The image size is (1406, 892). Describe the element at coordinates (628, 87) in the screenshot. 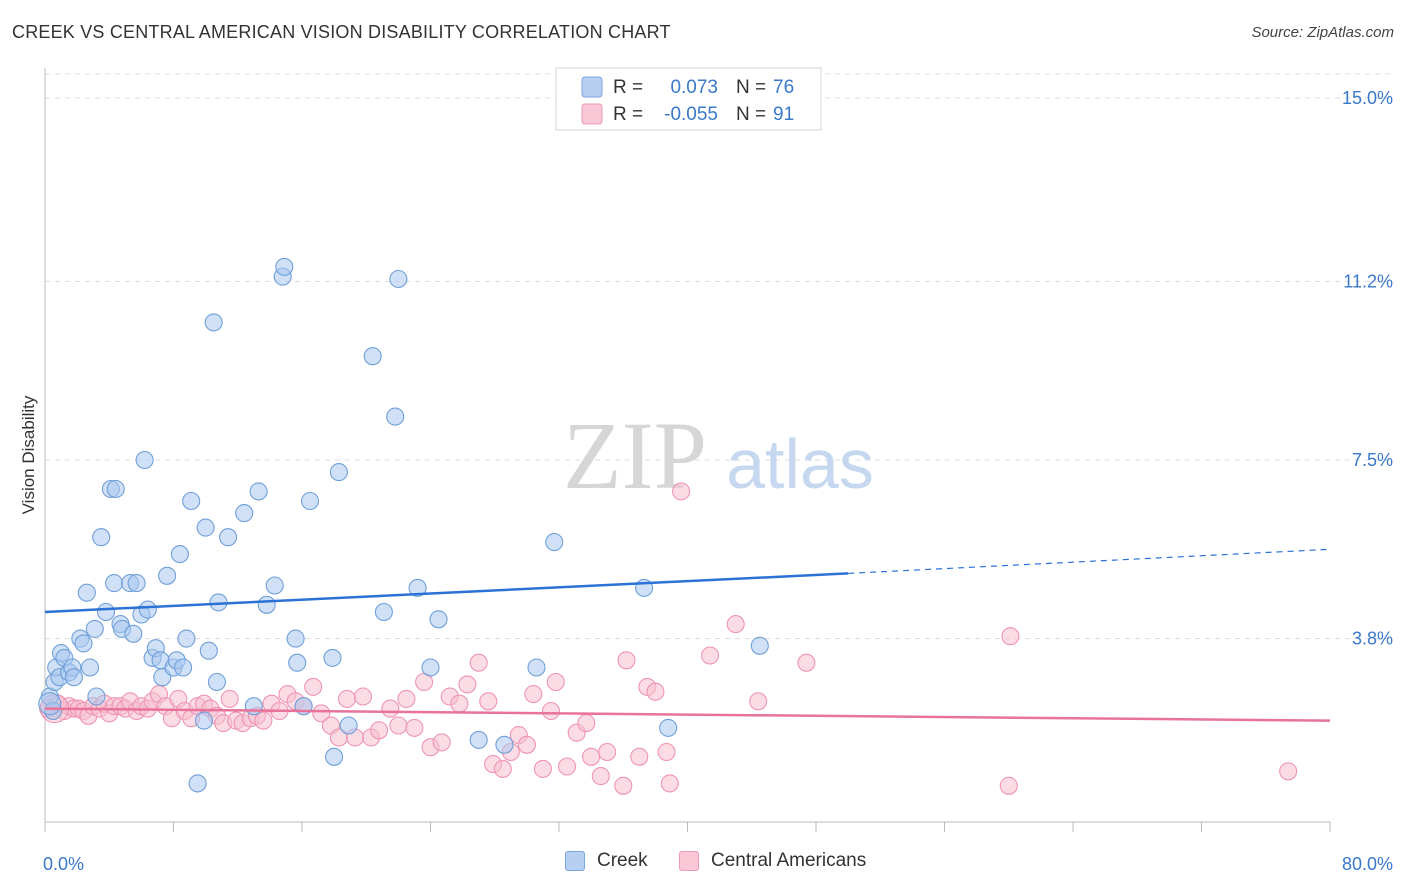

I see `legend-r-label-creek: R =` at that location.